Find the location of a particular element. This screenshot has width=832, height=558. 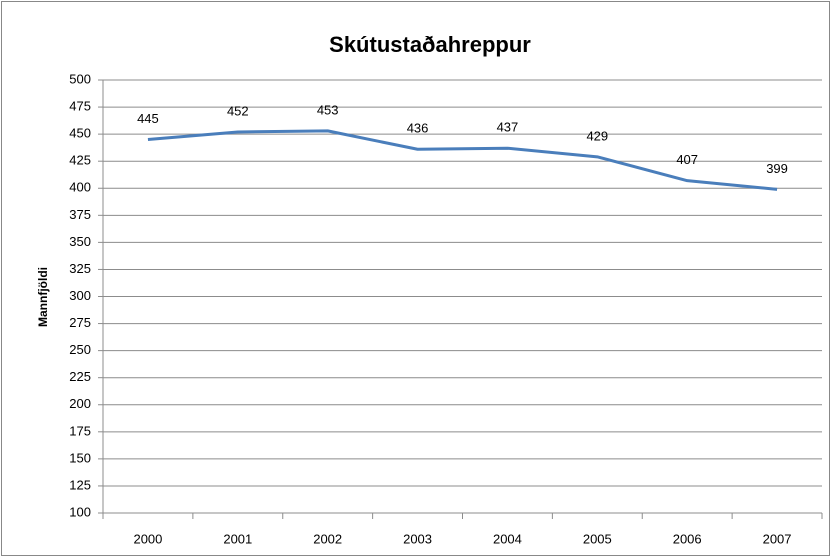

y-tick-label: 500 is located at coordinates (80, 78).